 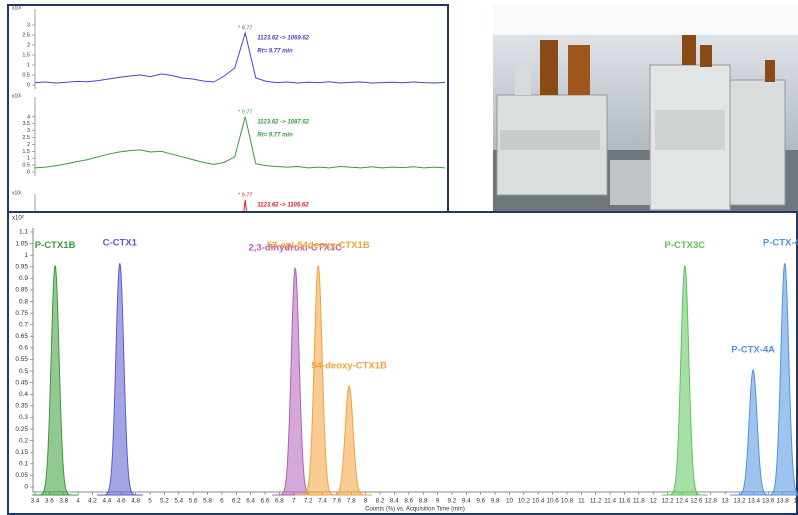 I want to click on peak-name: P-CTX-4B, so click(x=780, y=243).